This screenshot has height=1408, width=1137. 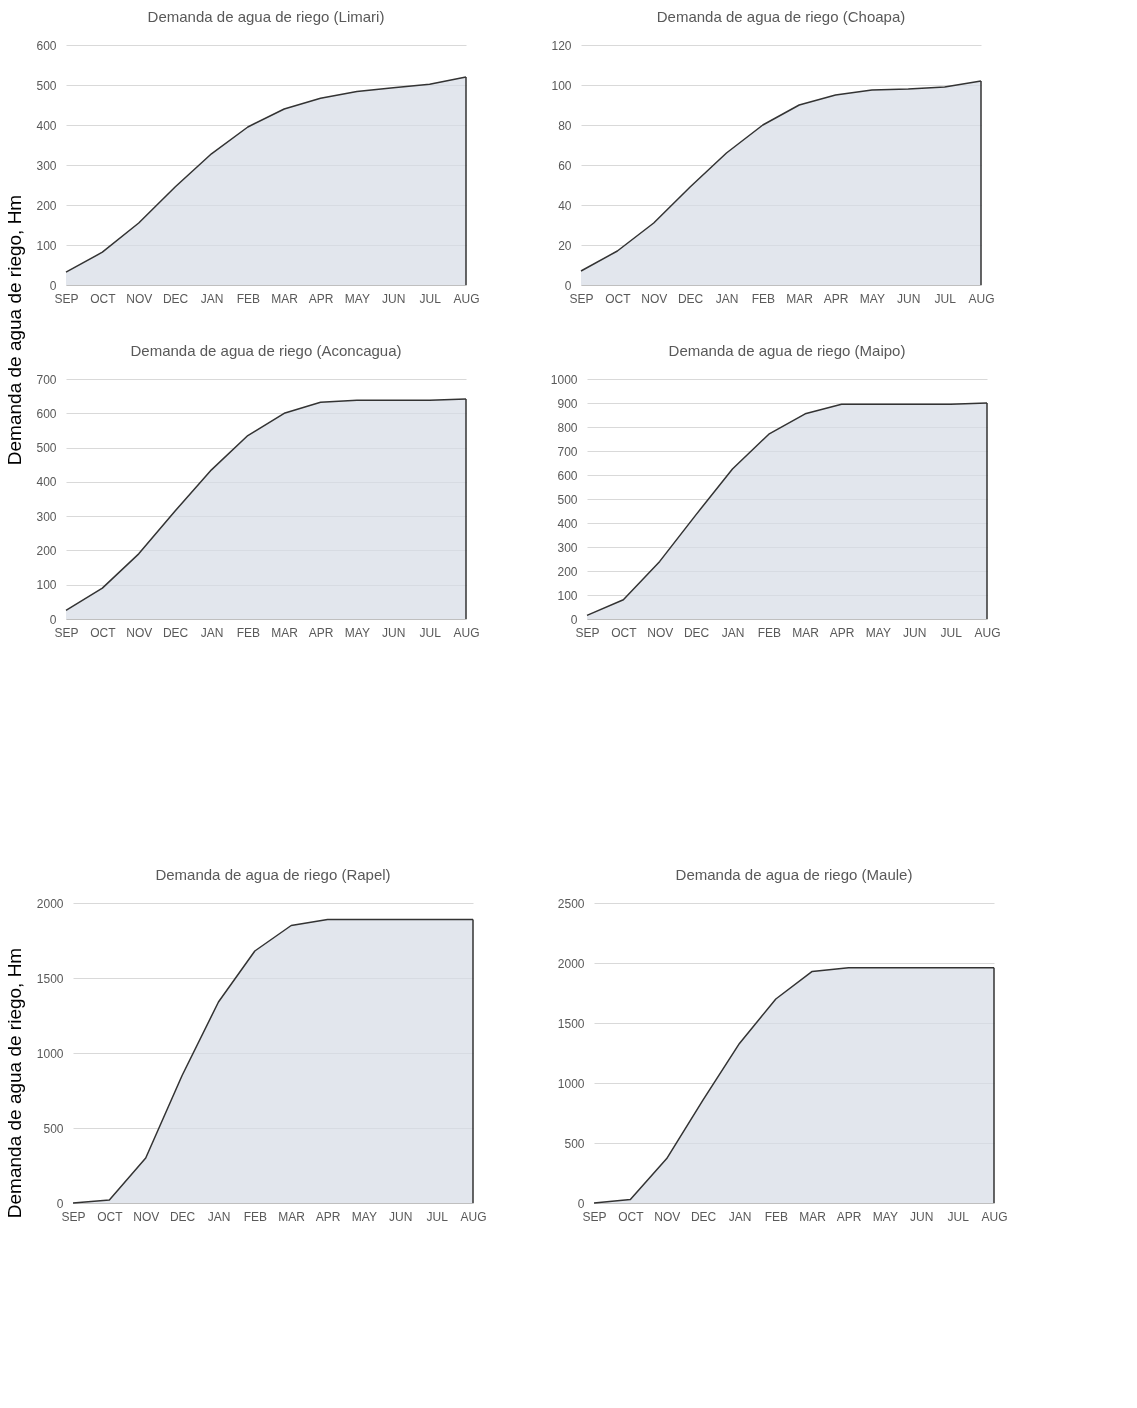 I want to click on y-tick-label: 900, so click(x=567, y=403).